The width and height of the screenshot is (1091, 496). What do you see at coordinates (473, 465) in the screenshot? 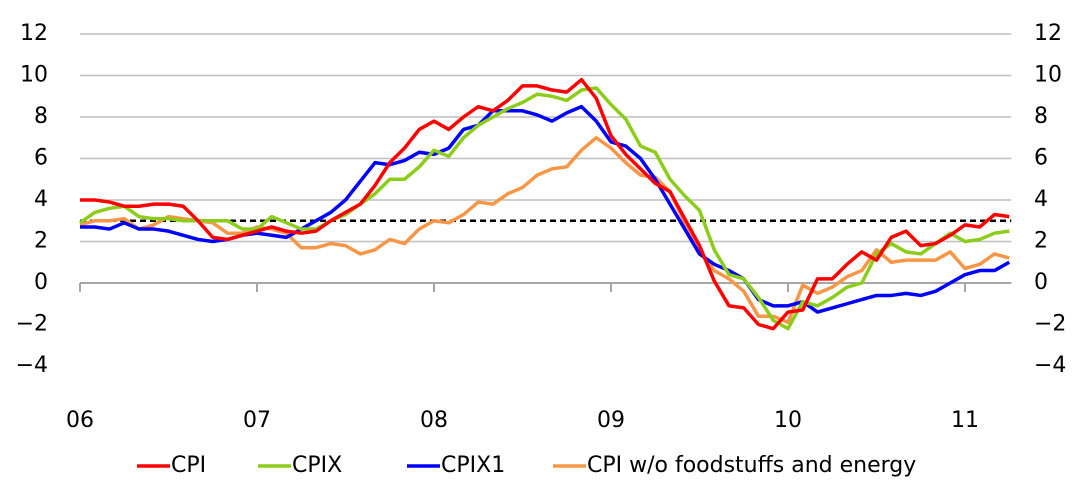
I see `legend-label: CPIX1` at bounding box center [473, 465].